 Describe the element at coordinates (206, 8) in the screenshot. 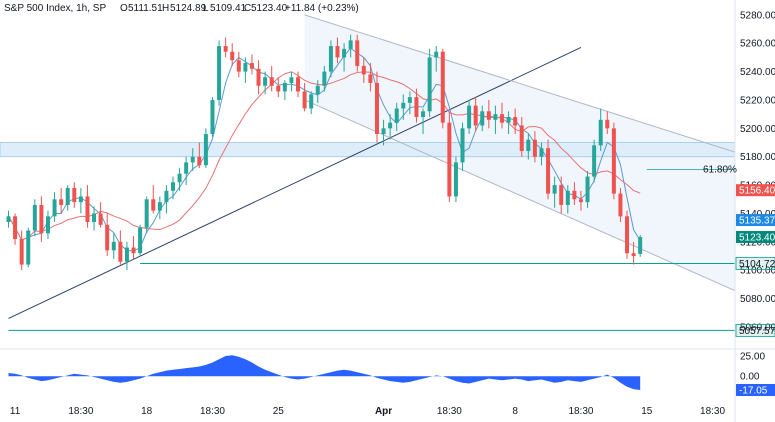

I see `low-label: L` at that location.